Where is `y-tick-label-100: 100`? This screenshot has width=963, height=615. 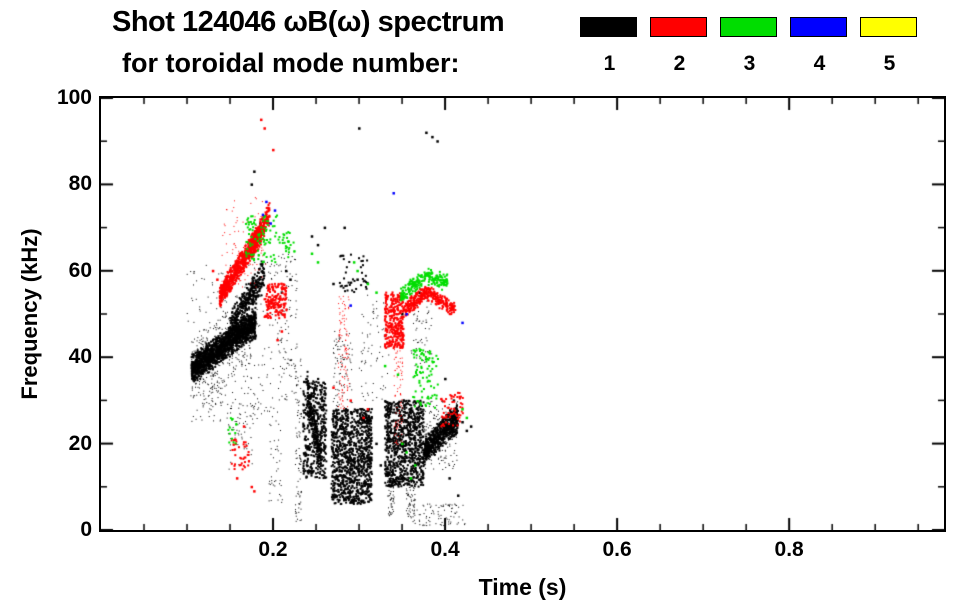
y-tick-label-100: 100 is located at coordinates (74, 97).